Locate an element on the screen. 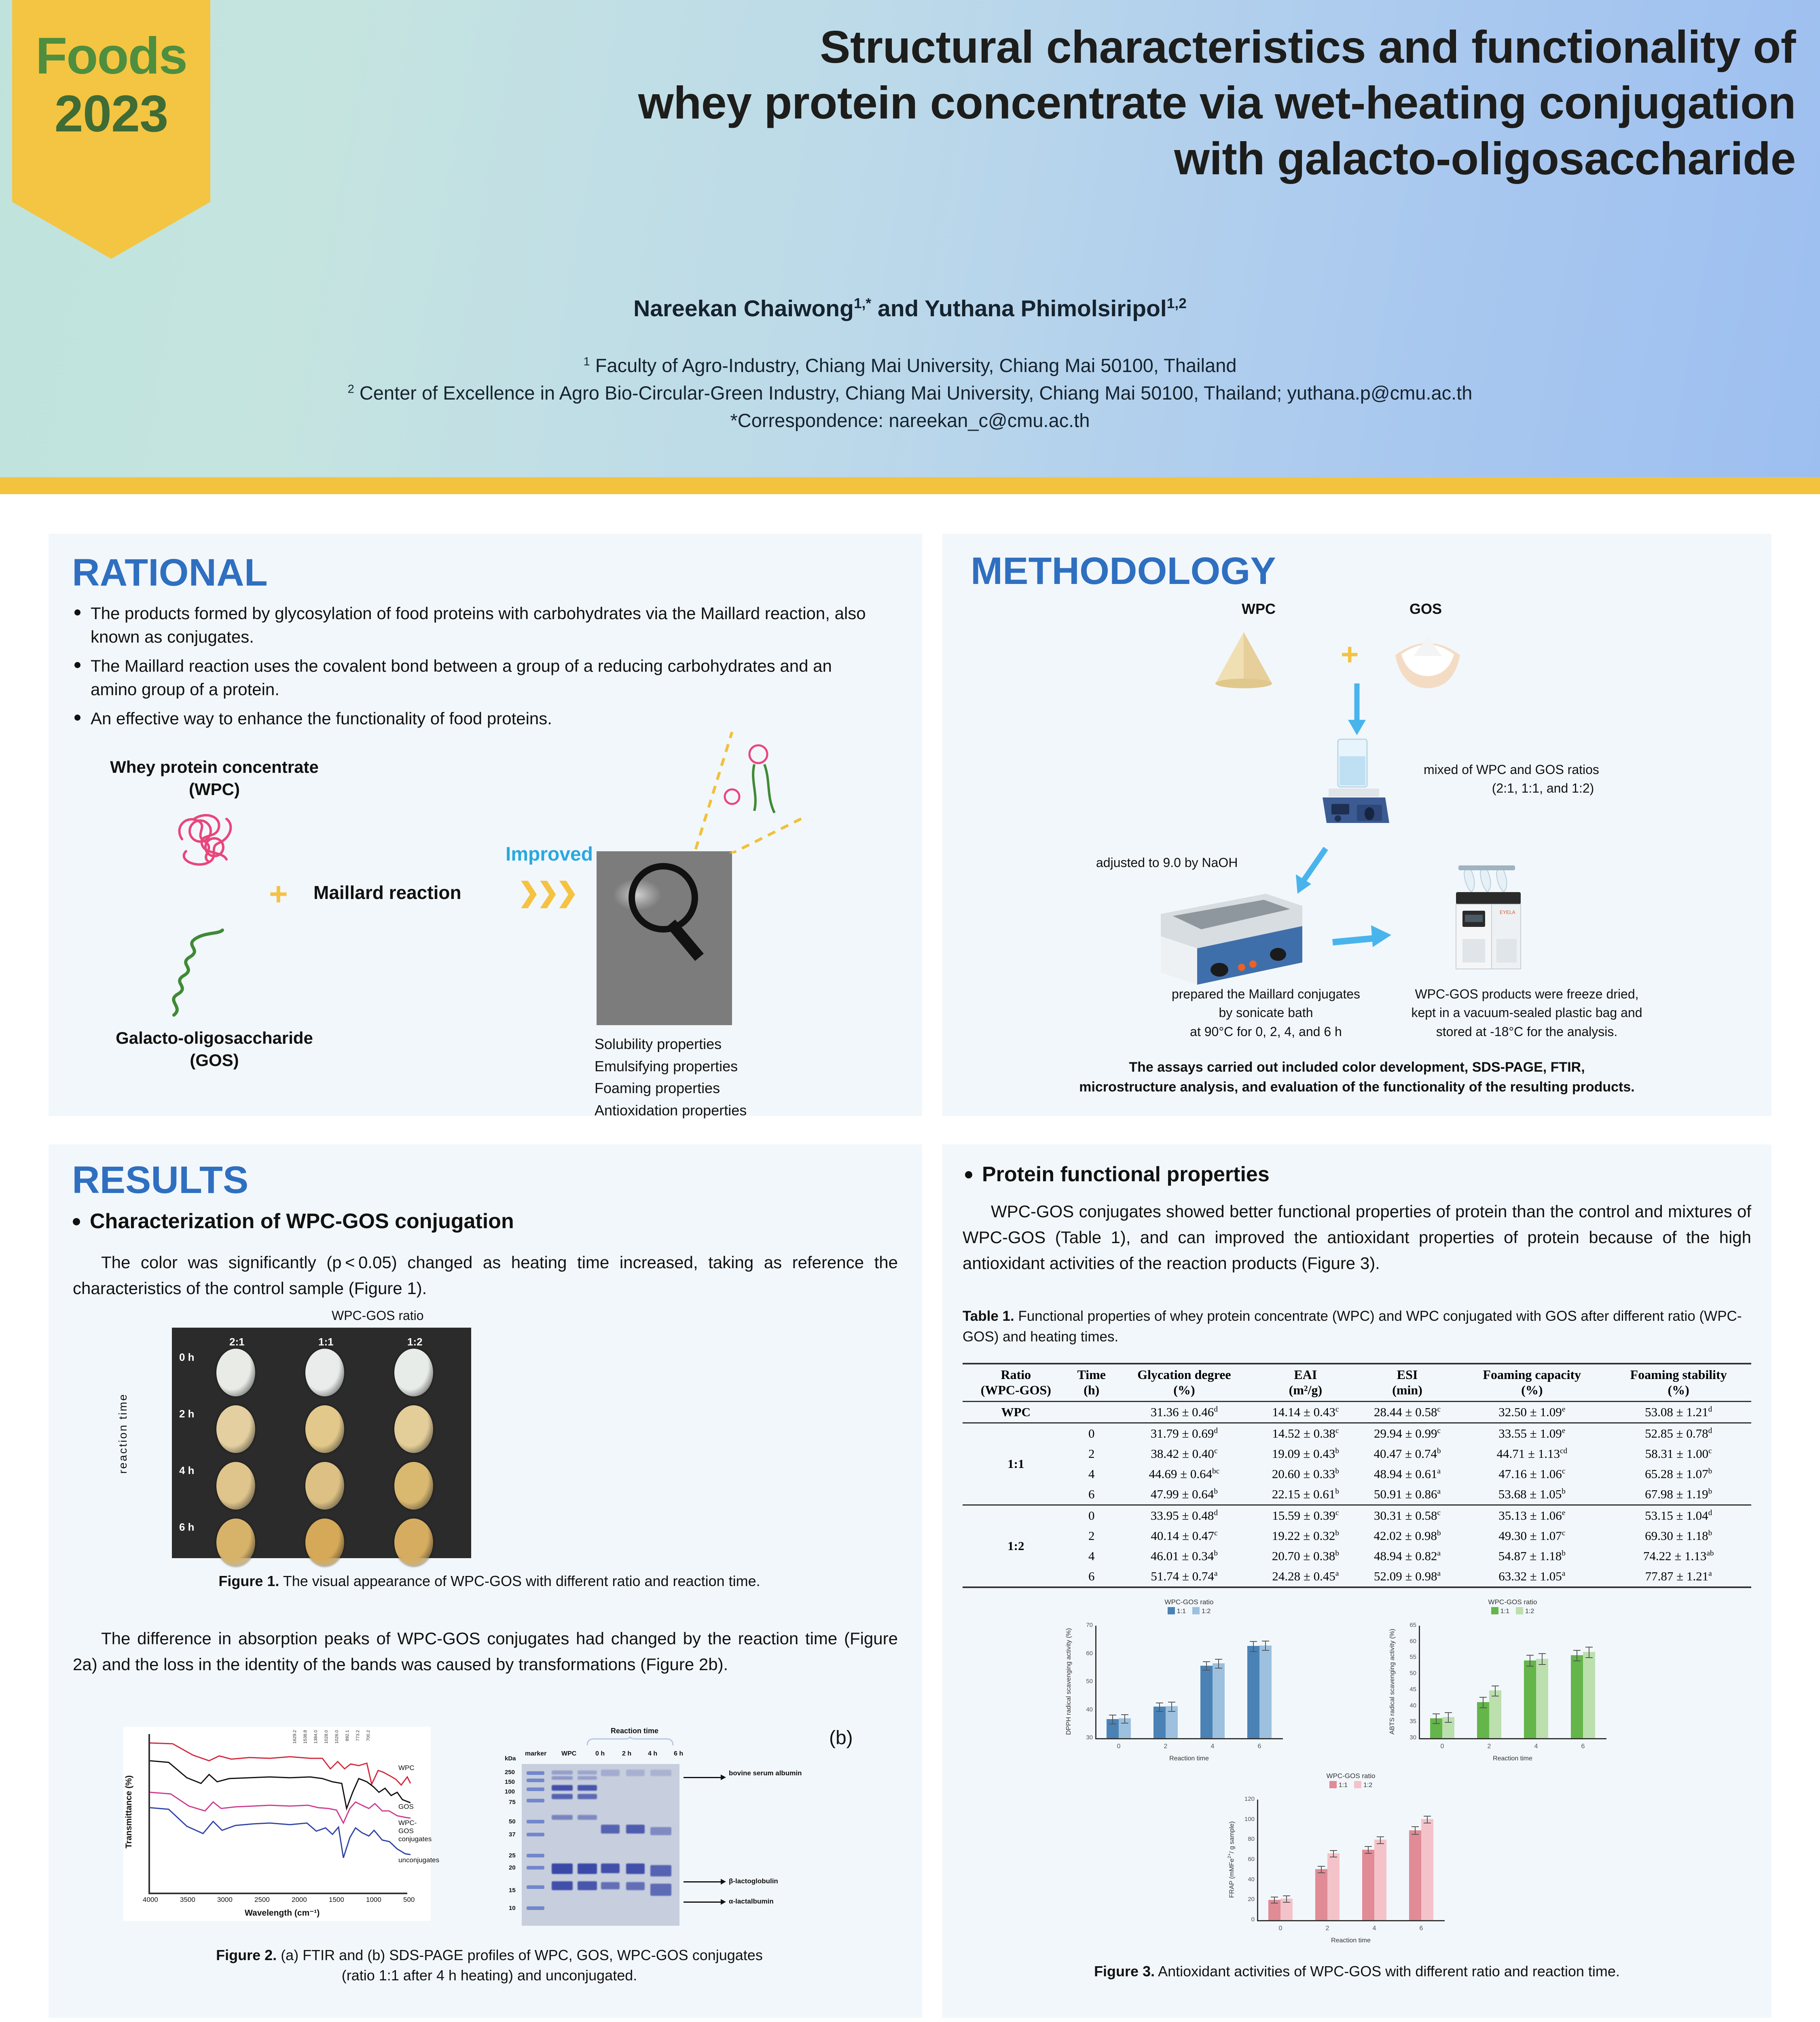  figure2-panel-b-label: (b) is located at coordinates (841, 1738).